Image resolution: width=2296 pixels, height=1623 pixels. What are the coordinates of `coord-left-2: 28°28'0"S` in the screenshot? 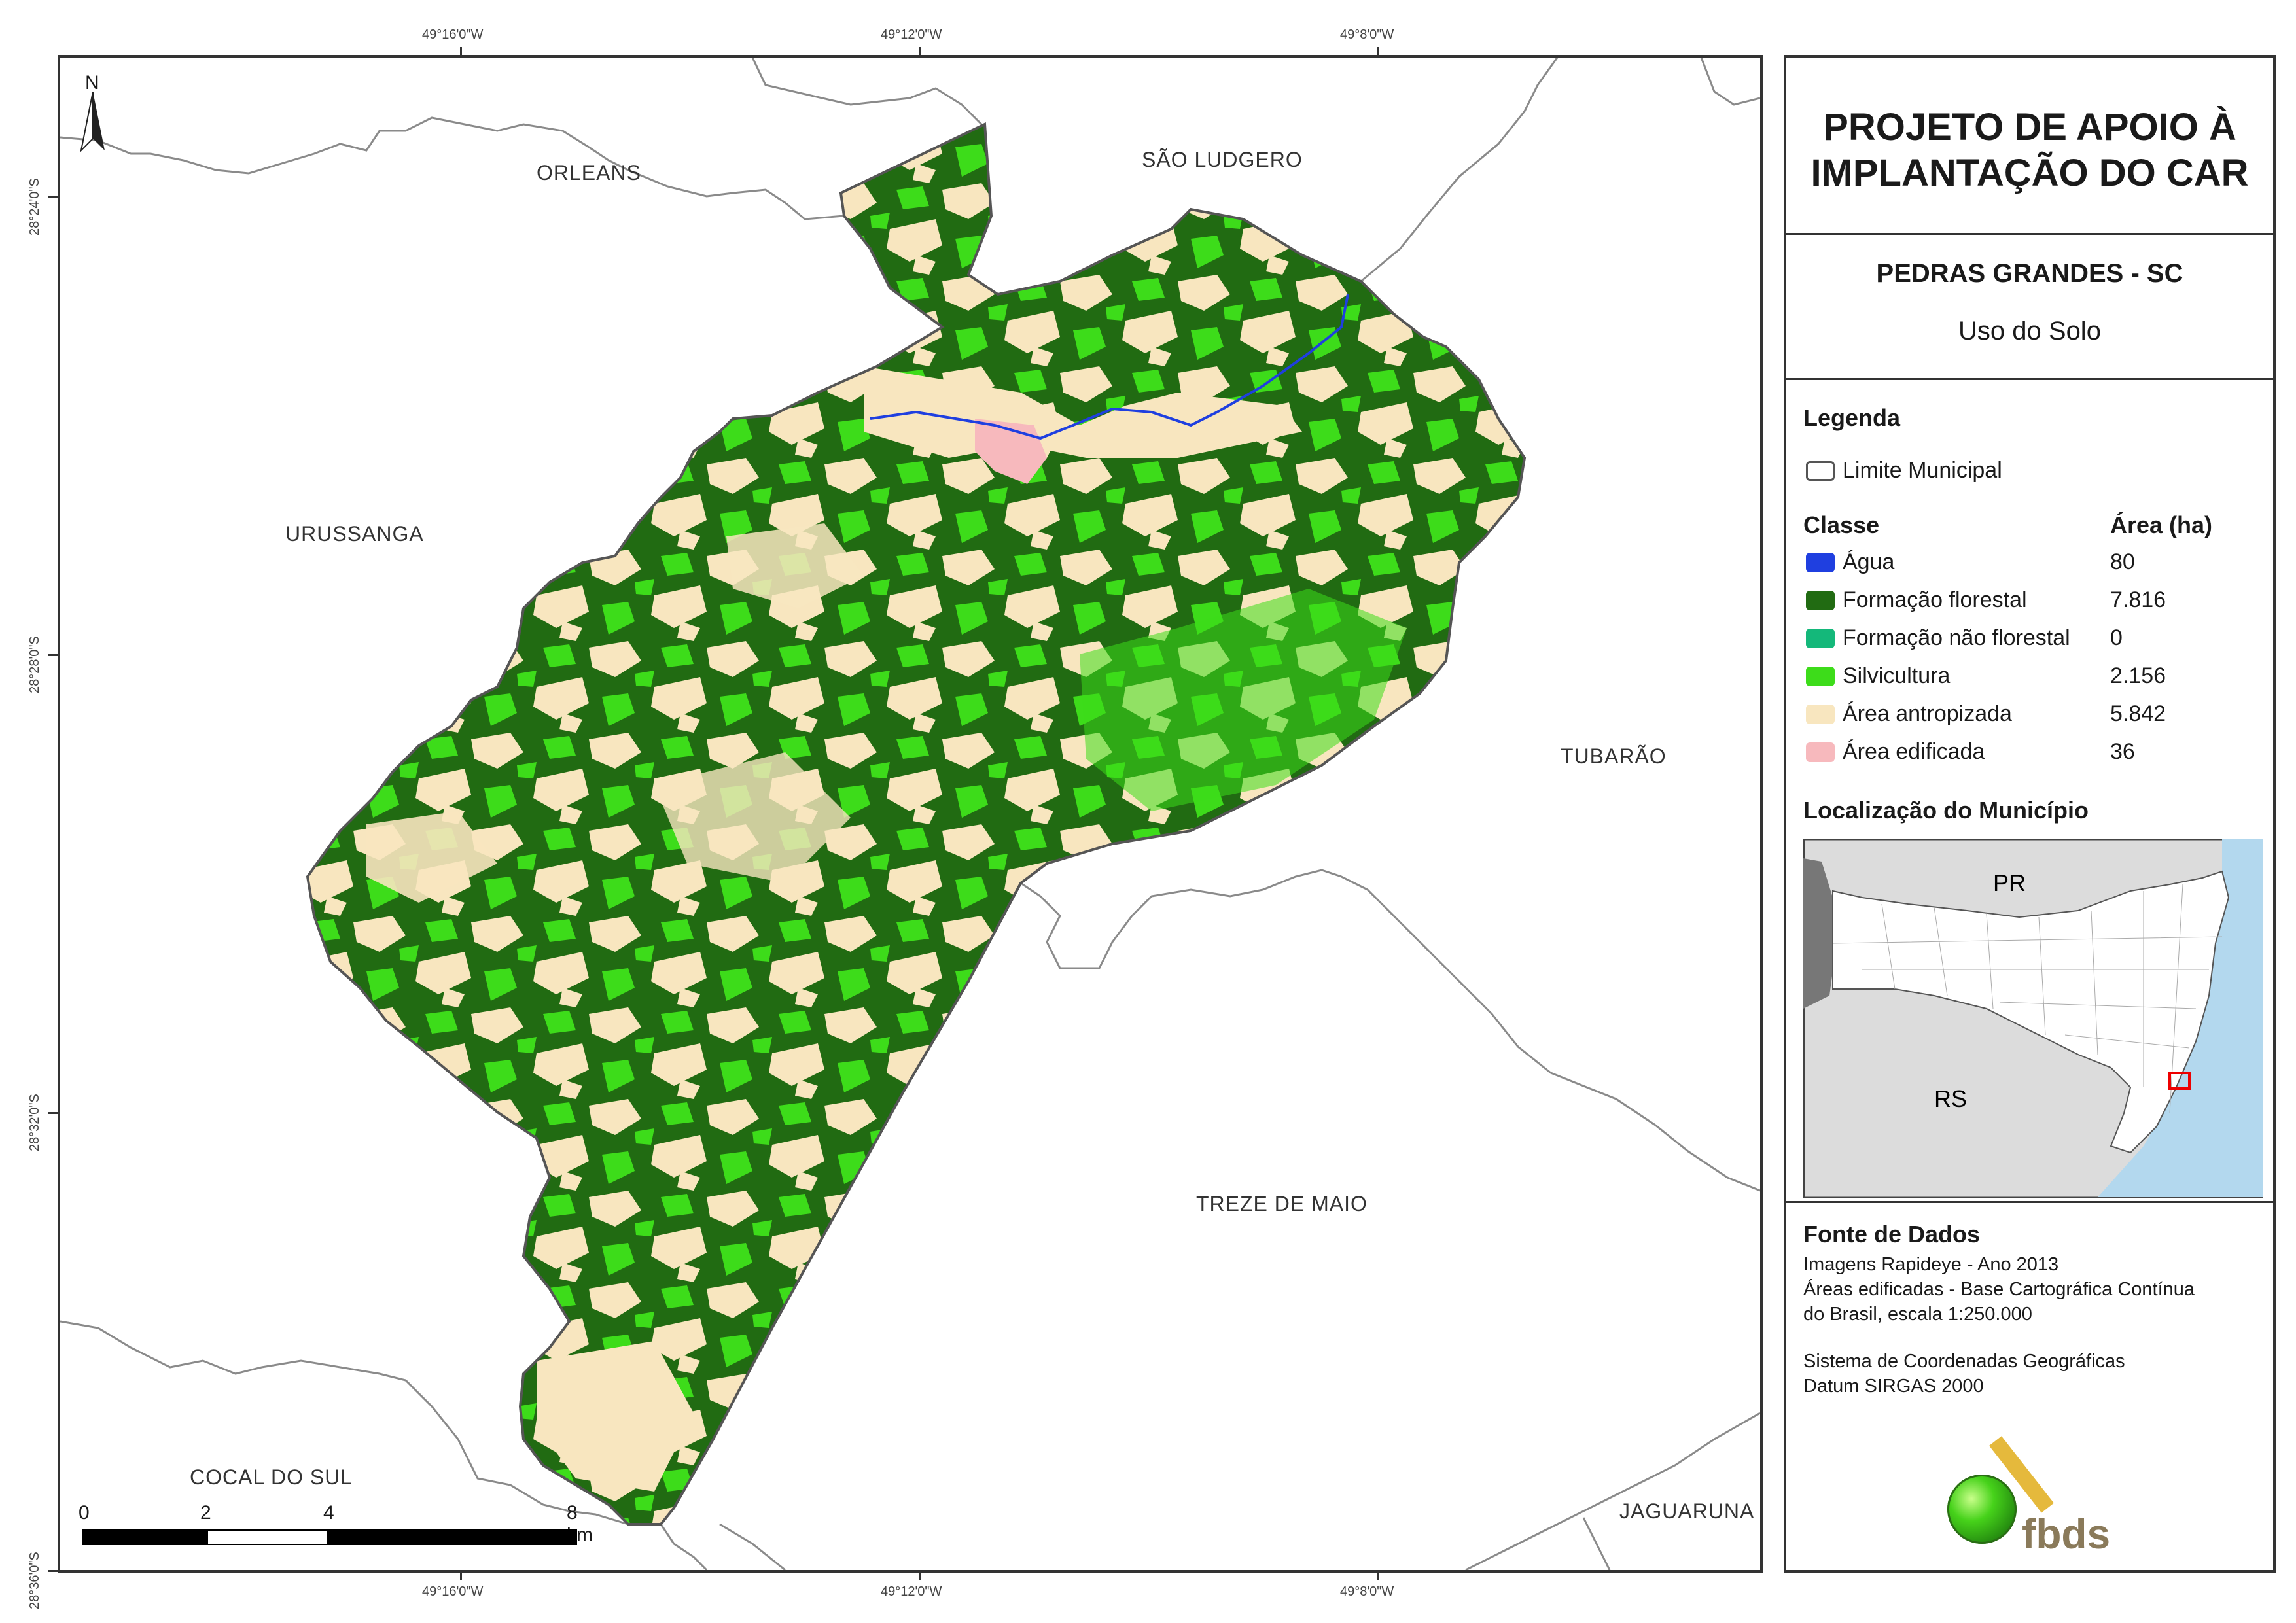 It's located at (34, 665).